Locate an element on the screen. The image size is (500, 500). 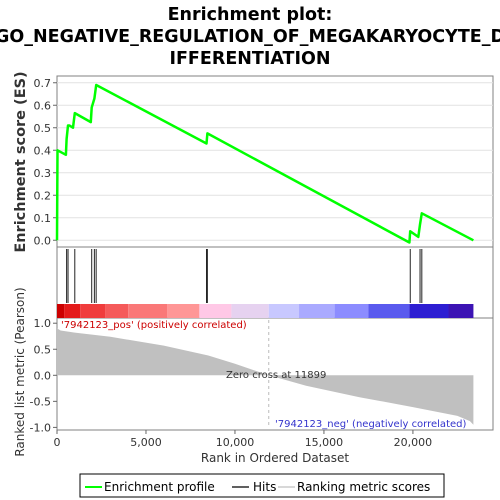
ranking-color-bar is located at coordinates (265, 311).